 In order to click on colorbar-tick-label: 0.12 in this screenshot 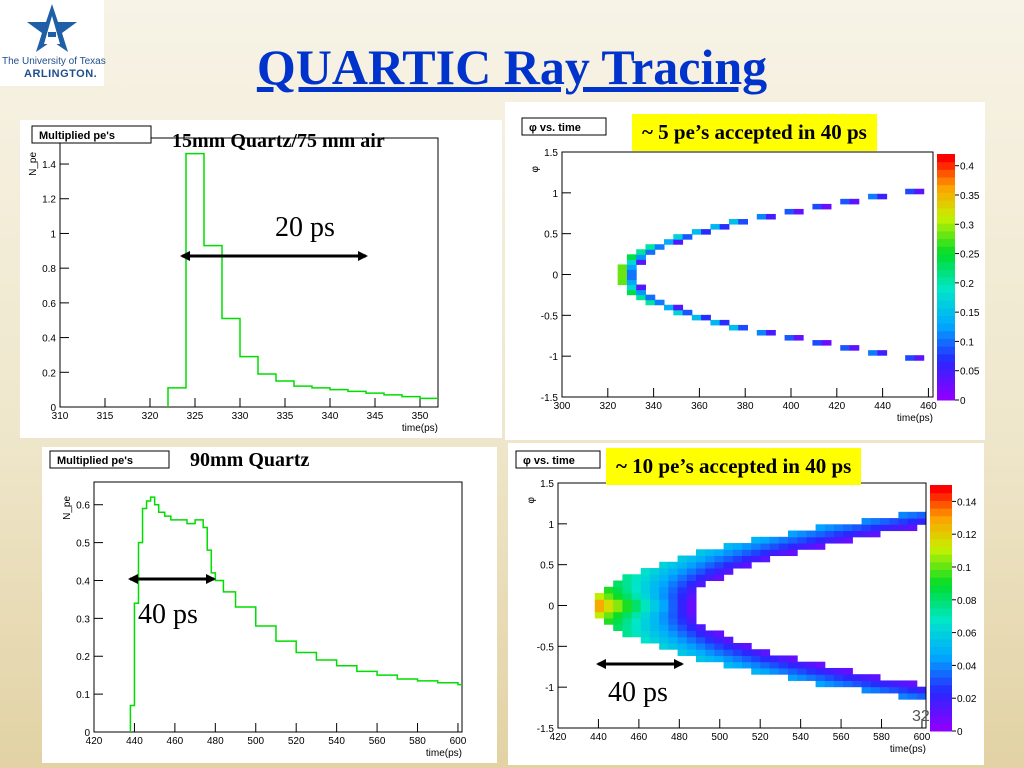, I will do `click(967, 535)`.